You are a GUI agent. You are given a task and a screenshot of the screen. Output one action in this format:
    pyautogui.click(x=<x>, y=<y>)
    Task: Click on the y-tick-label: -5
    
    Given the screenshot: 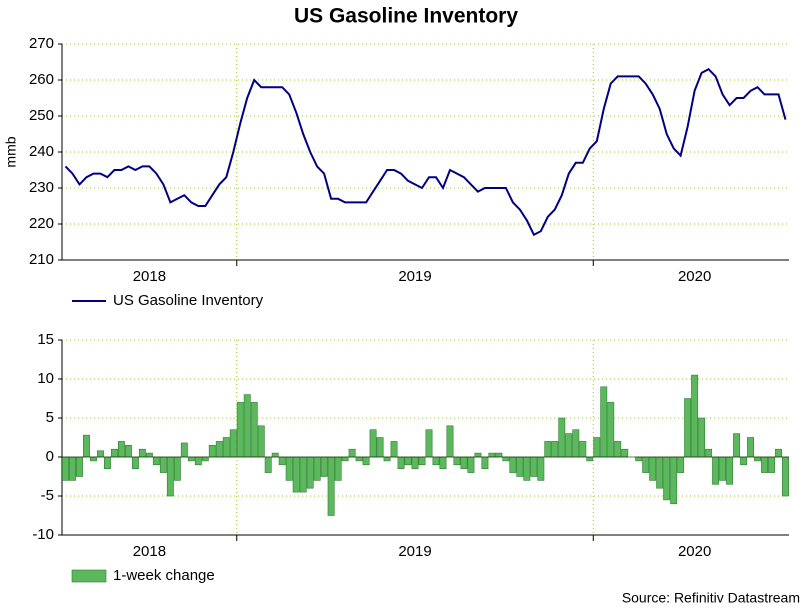 What is the action you would take?
    pyautogui.click(x=47, y=495)
    